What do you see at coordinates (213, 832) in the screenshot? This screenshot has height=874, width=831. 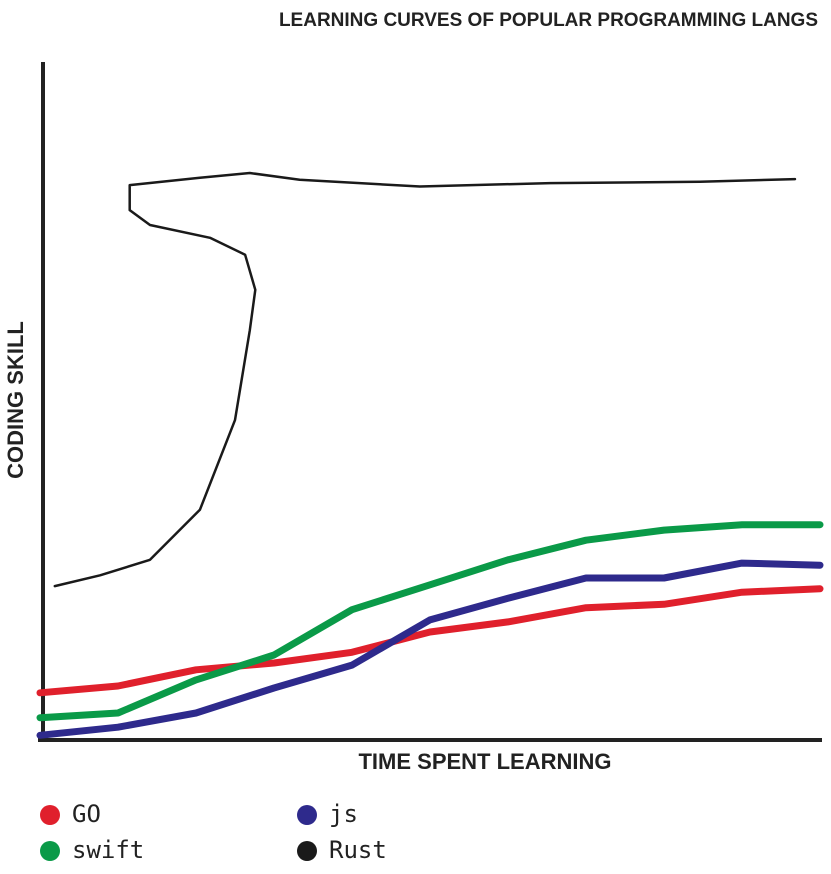 I see `legend: GO js swift Rust` at bounding box center [213, 832].